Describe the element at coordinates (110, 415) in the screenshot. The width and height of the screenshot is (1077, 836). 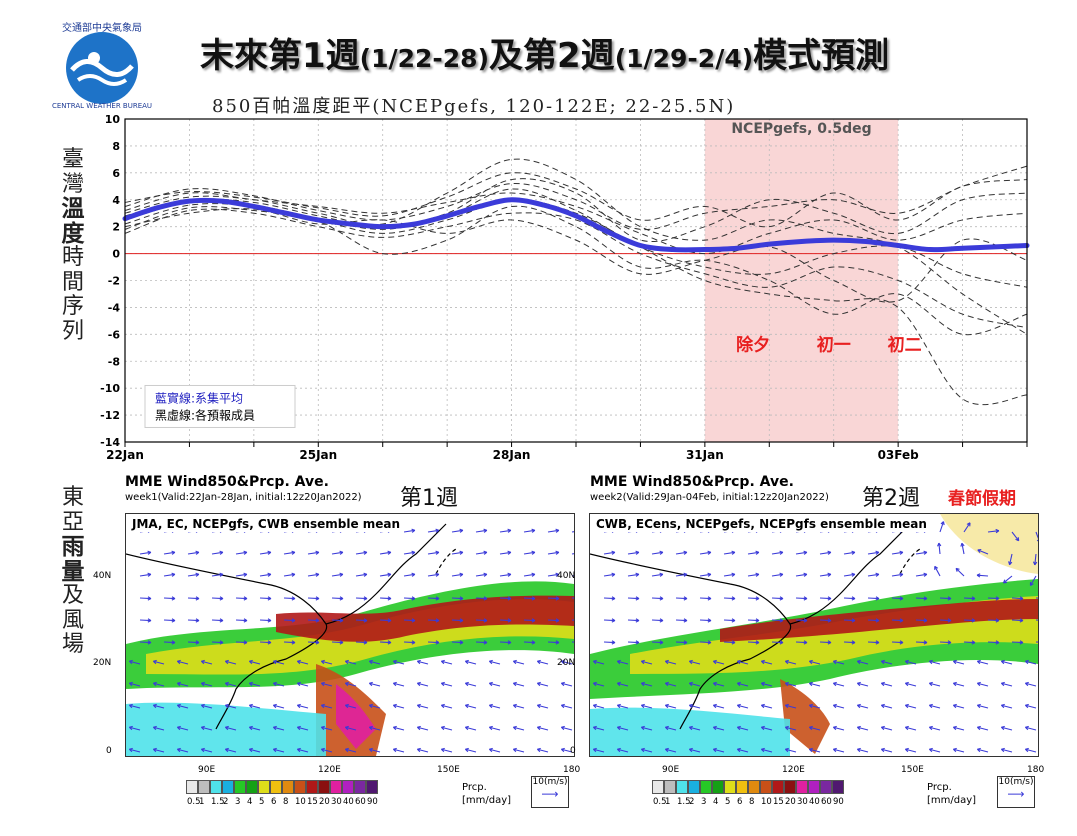
I see `y-tick-label: -12` at that location.